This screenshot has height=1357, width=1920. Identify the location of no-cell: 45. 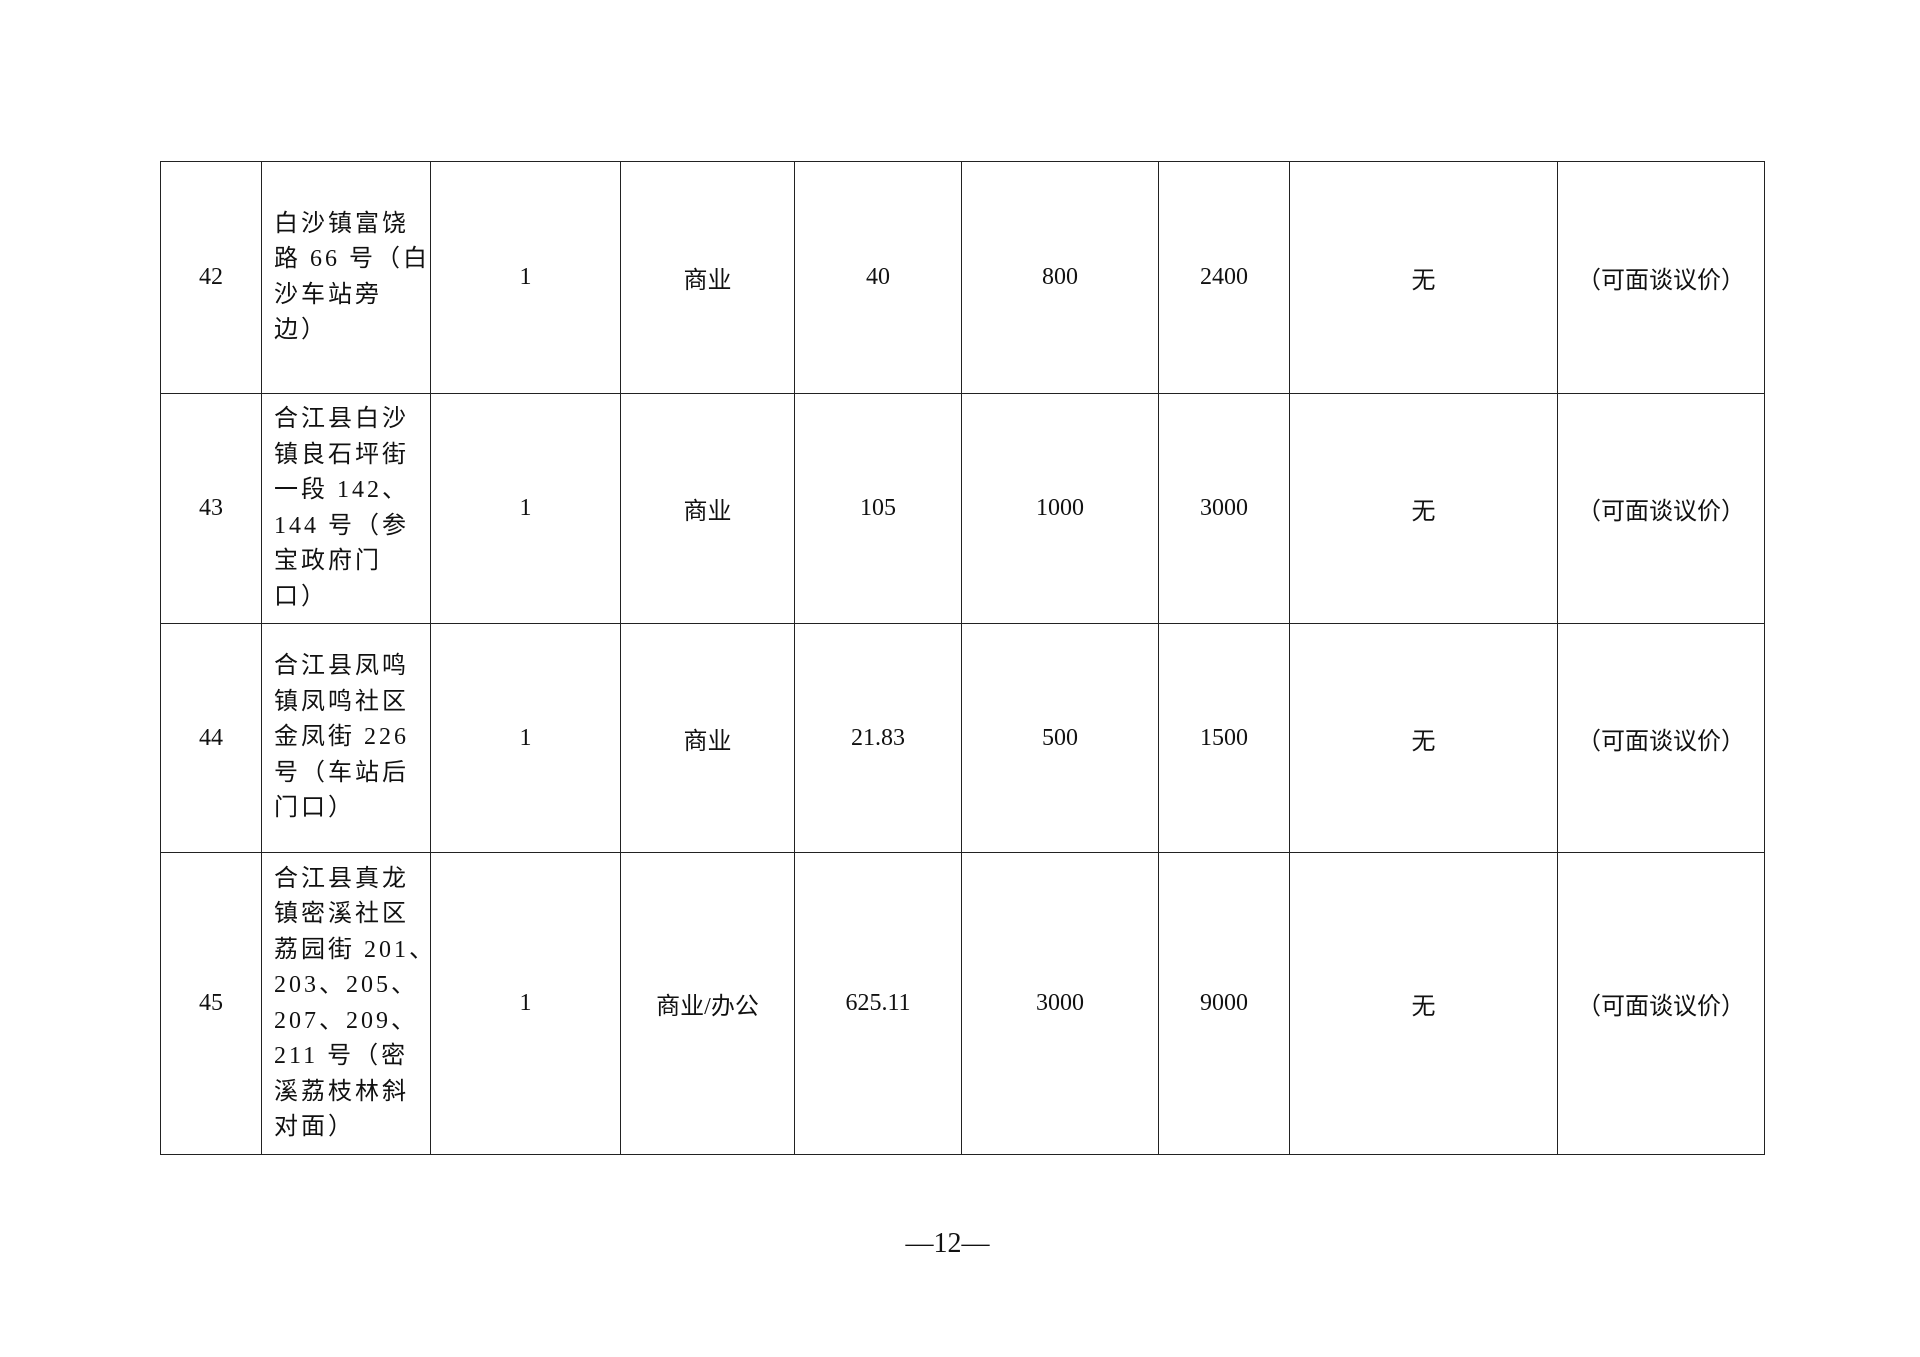
(211, 1003).